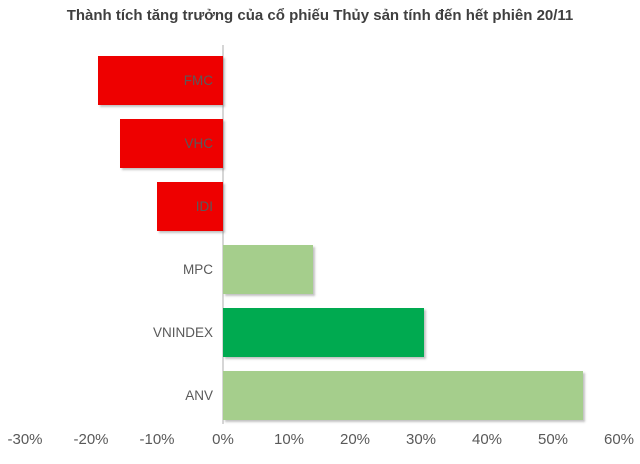 The width and height of the screenshot is (640, 464). What do you see at coordinates (25, 439) in the screenshot?
I see `x-axis-tick-label: -30%` at bounding box center [25, 439].